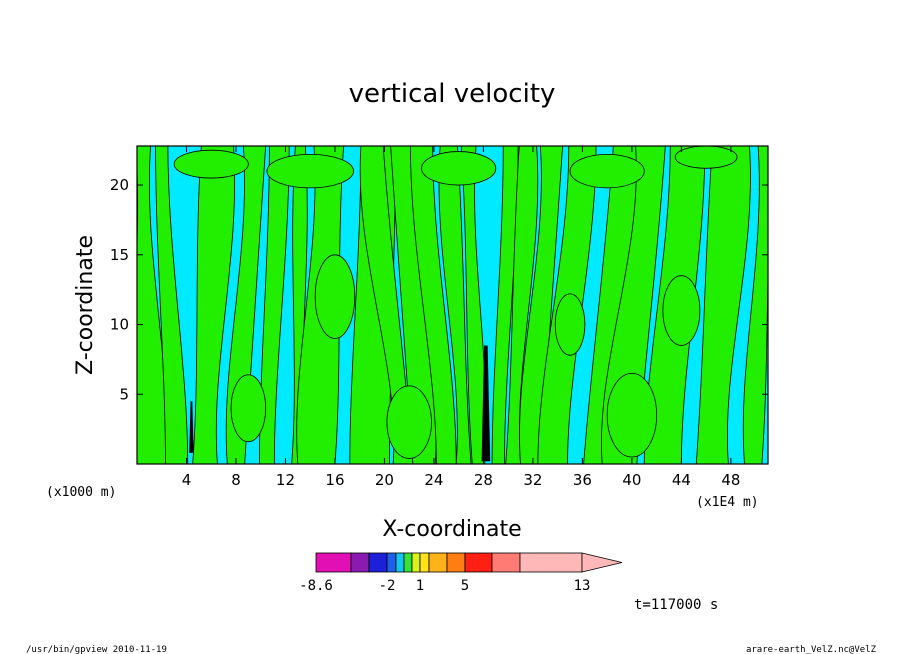 This screenshot has height=654, width=904. What do you see at coordinates (334, 480) in the screenshot?
I see `x-tick-label: 16` at bounding box center [334, 480].